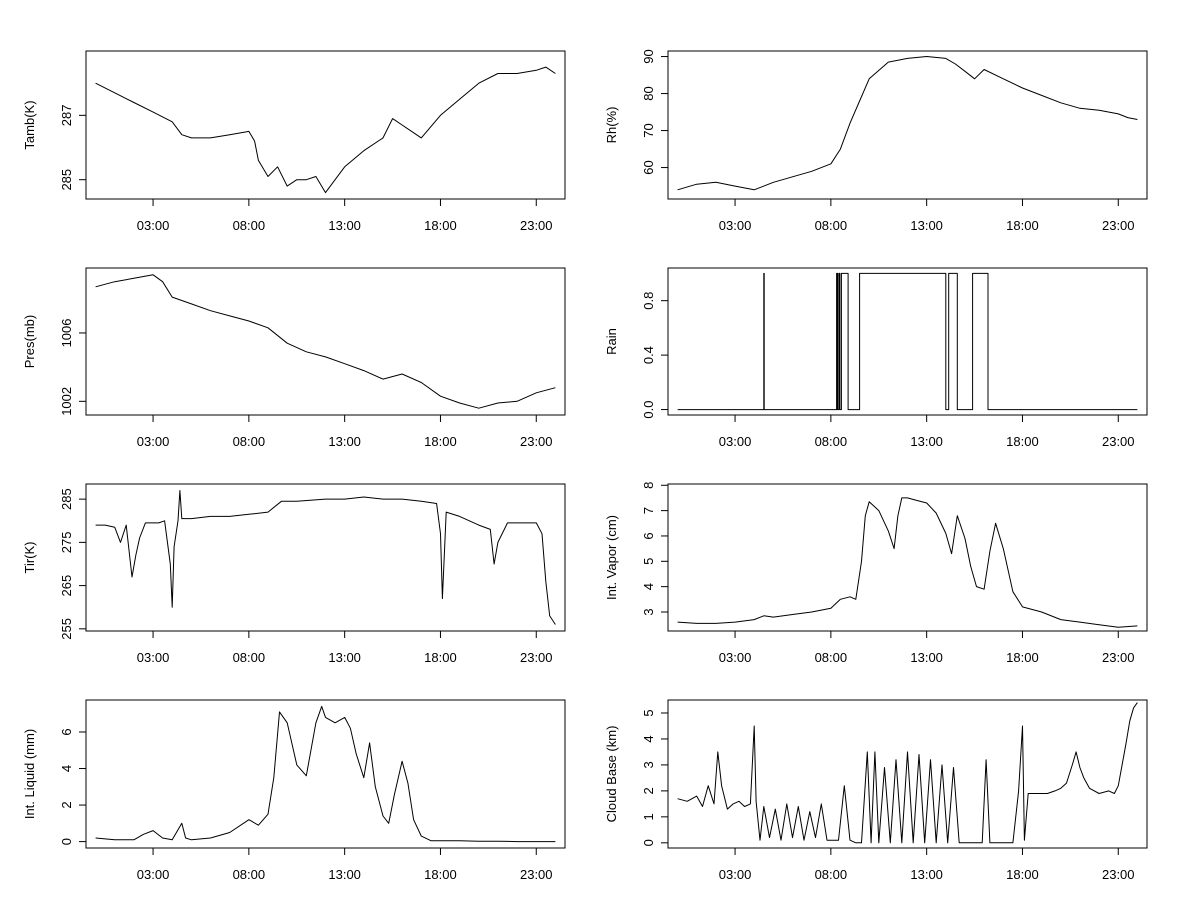 The image size is (1200, 900). Describe the element at coordinates (926, 225) in the screenshot. I see `chart-2-x-tick-label: 13:00` at that location.